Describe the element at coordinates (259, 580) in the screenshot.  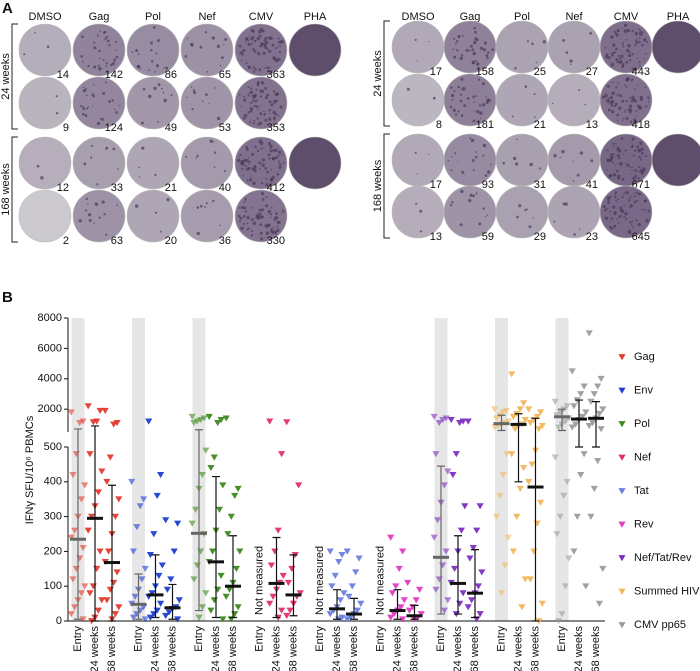
I see `not-measured: Not measured` at that location.